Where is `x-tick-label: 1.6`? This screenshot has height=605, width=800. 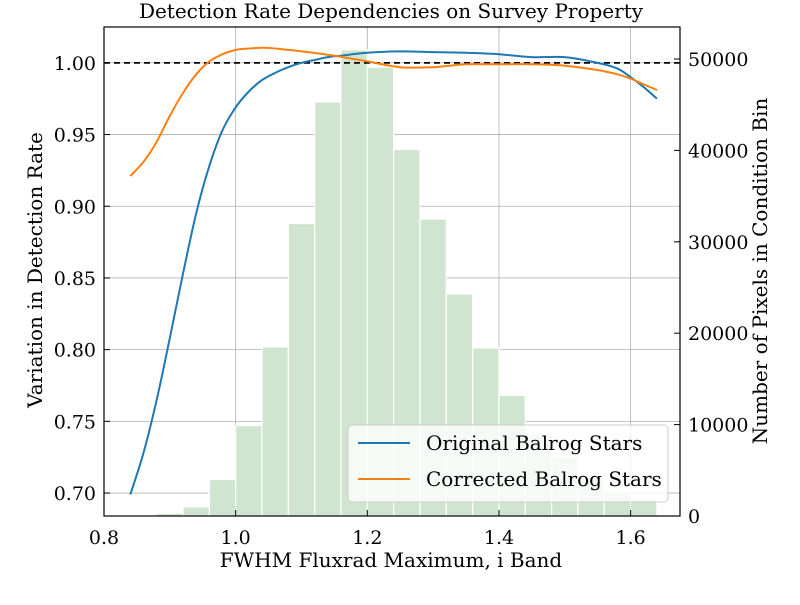
x-tick-label: 1.6 is located at coordinates (631, 538).